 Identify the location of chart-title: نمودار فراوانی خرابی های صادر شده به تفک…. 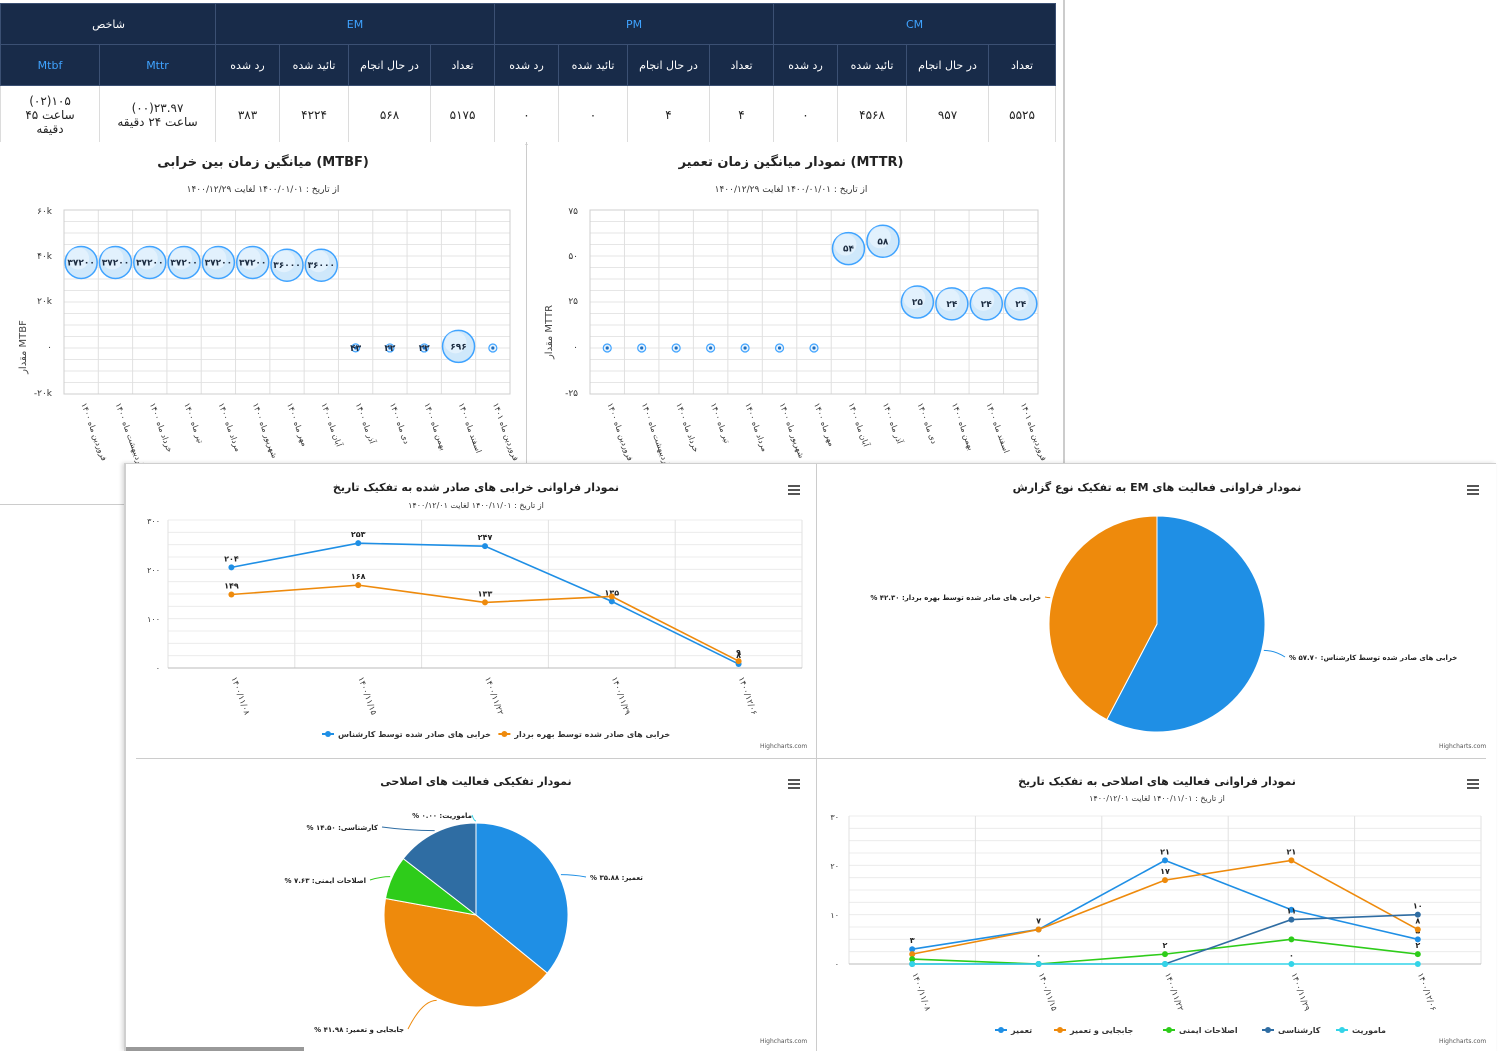
(476, 487).